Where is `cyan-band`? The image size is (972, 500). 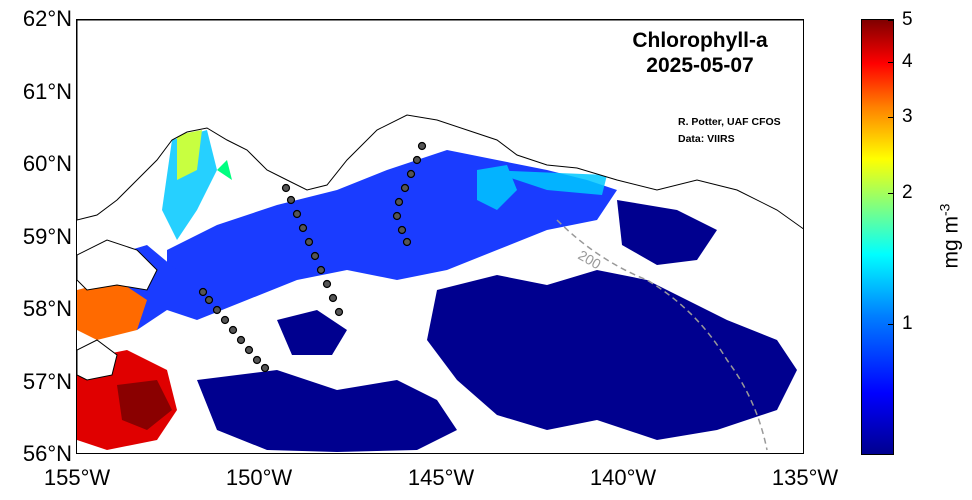
cyan-band is located at coordinates (384, 185).